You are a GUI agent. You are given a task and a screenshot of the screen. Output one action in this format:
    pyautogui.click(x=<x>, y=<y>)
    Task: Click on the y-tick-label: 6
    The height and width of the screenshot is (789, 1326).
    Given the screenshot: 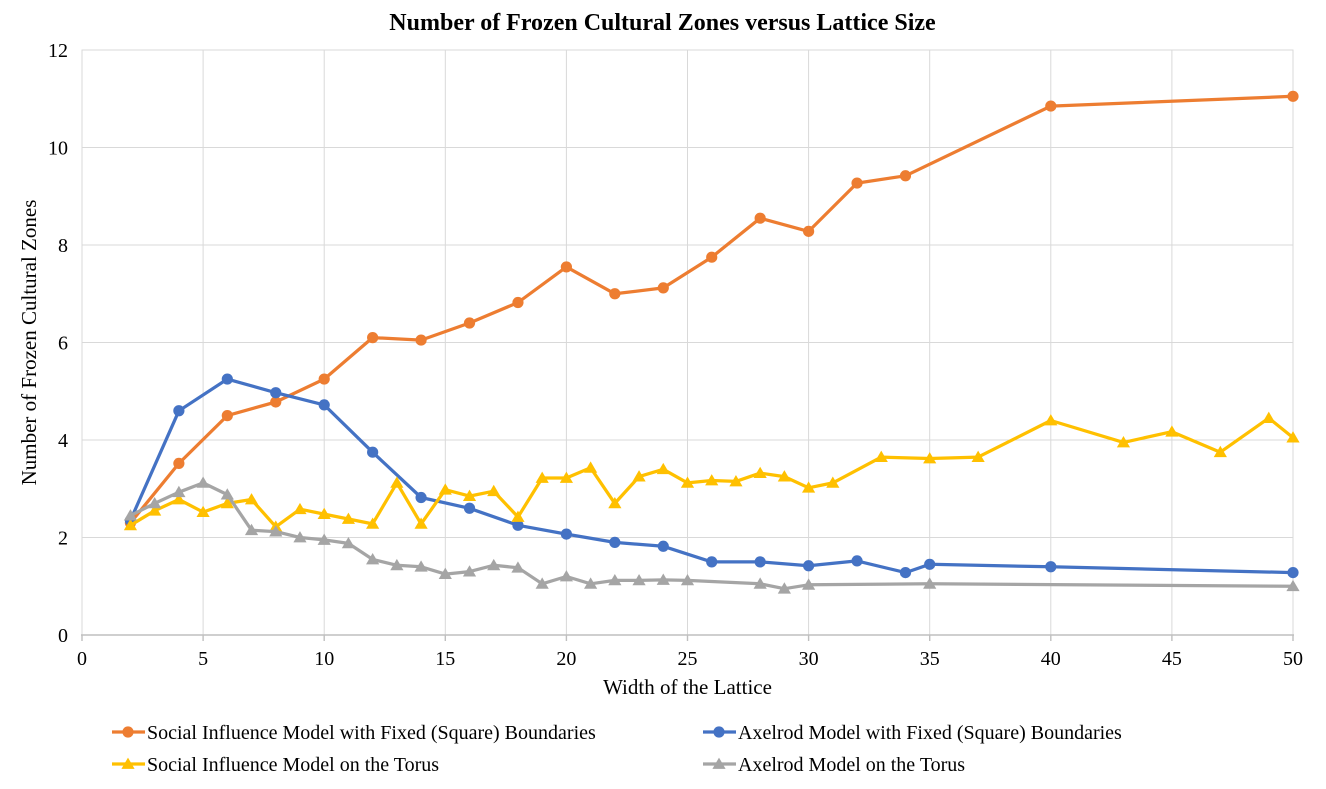 What is the action you would take?
    pyautogui.click(x=63, y=344)
    